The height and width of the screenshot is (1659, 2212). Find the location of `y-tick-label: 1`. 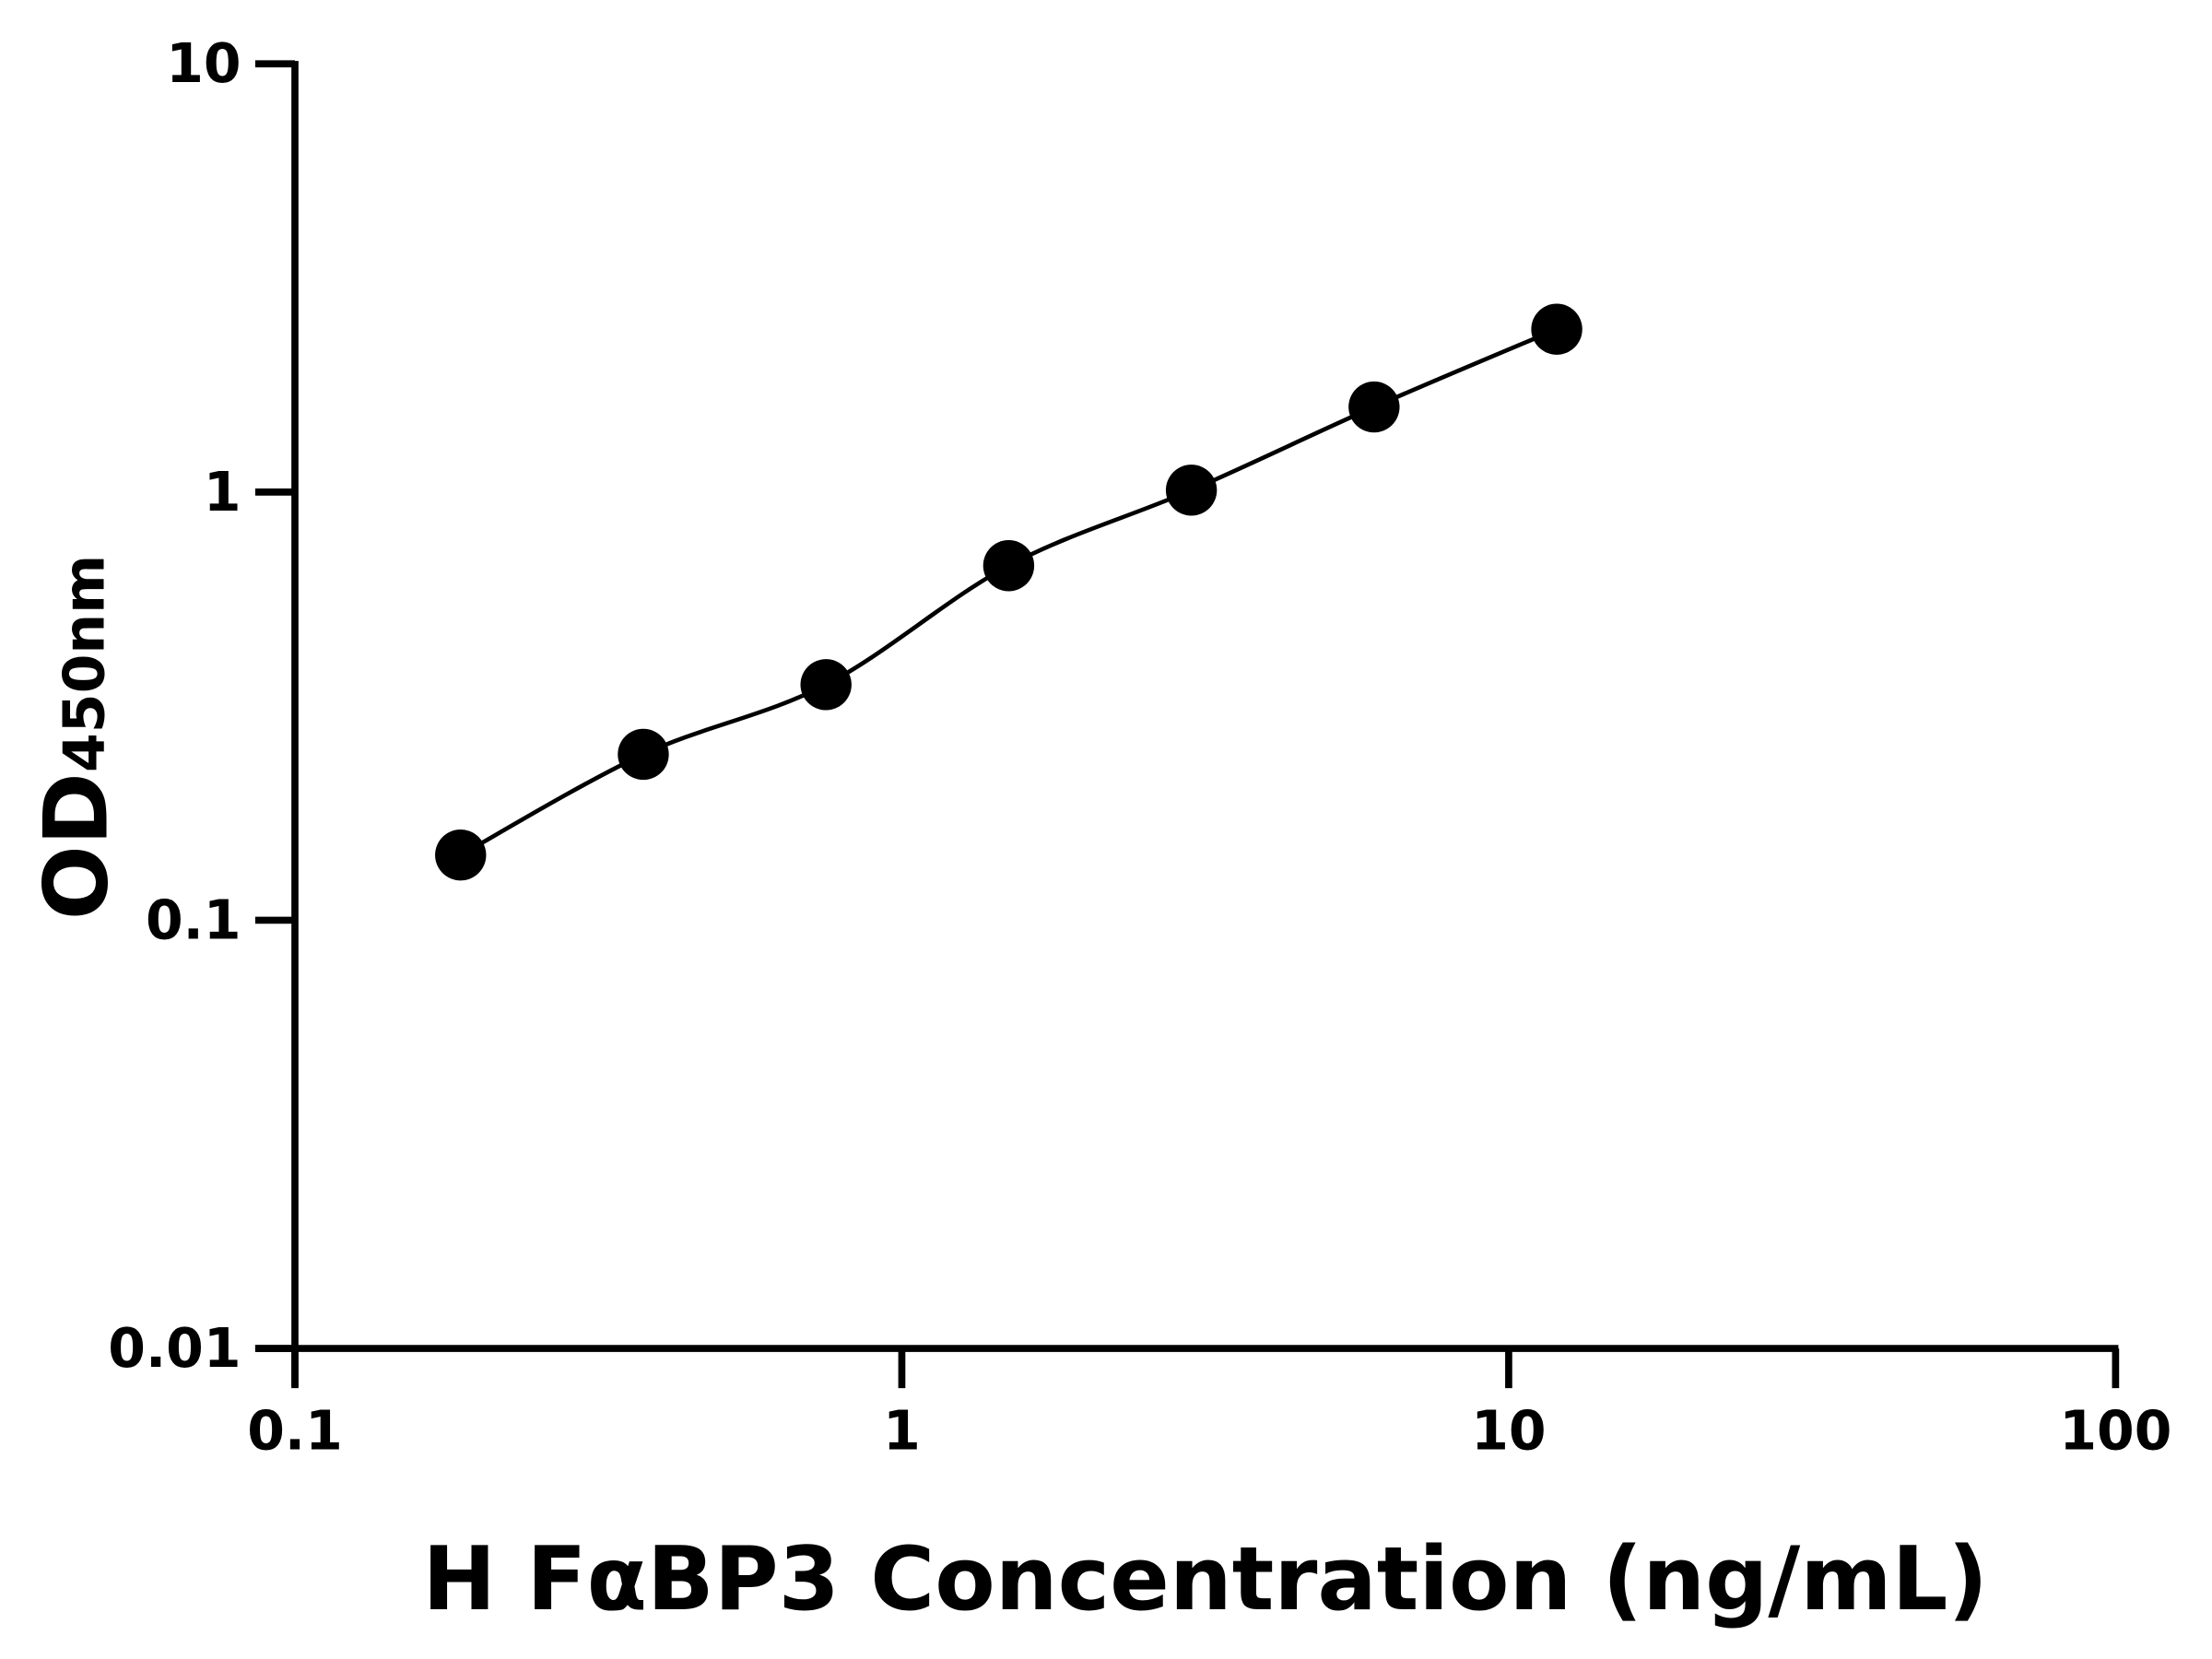

y-tick-label: 1 is located at coordinates (222, 492).